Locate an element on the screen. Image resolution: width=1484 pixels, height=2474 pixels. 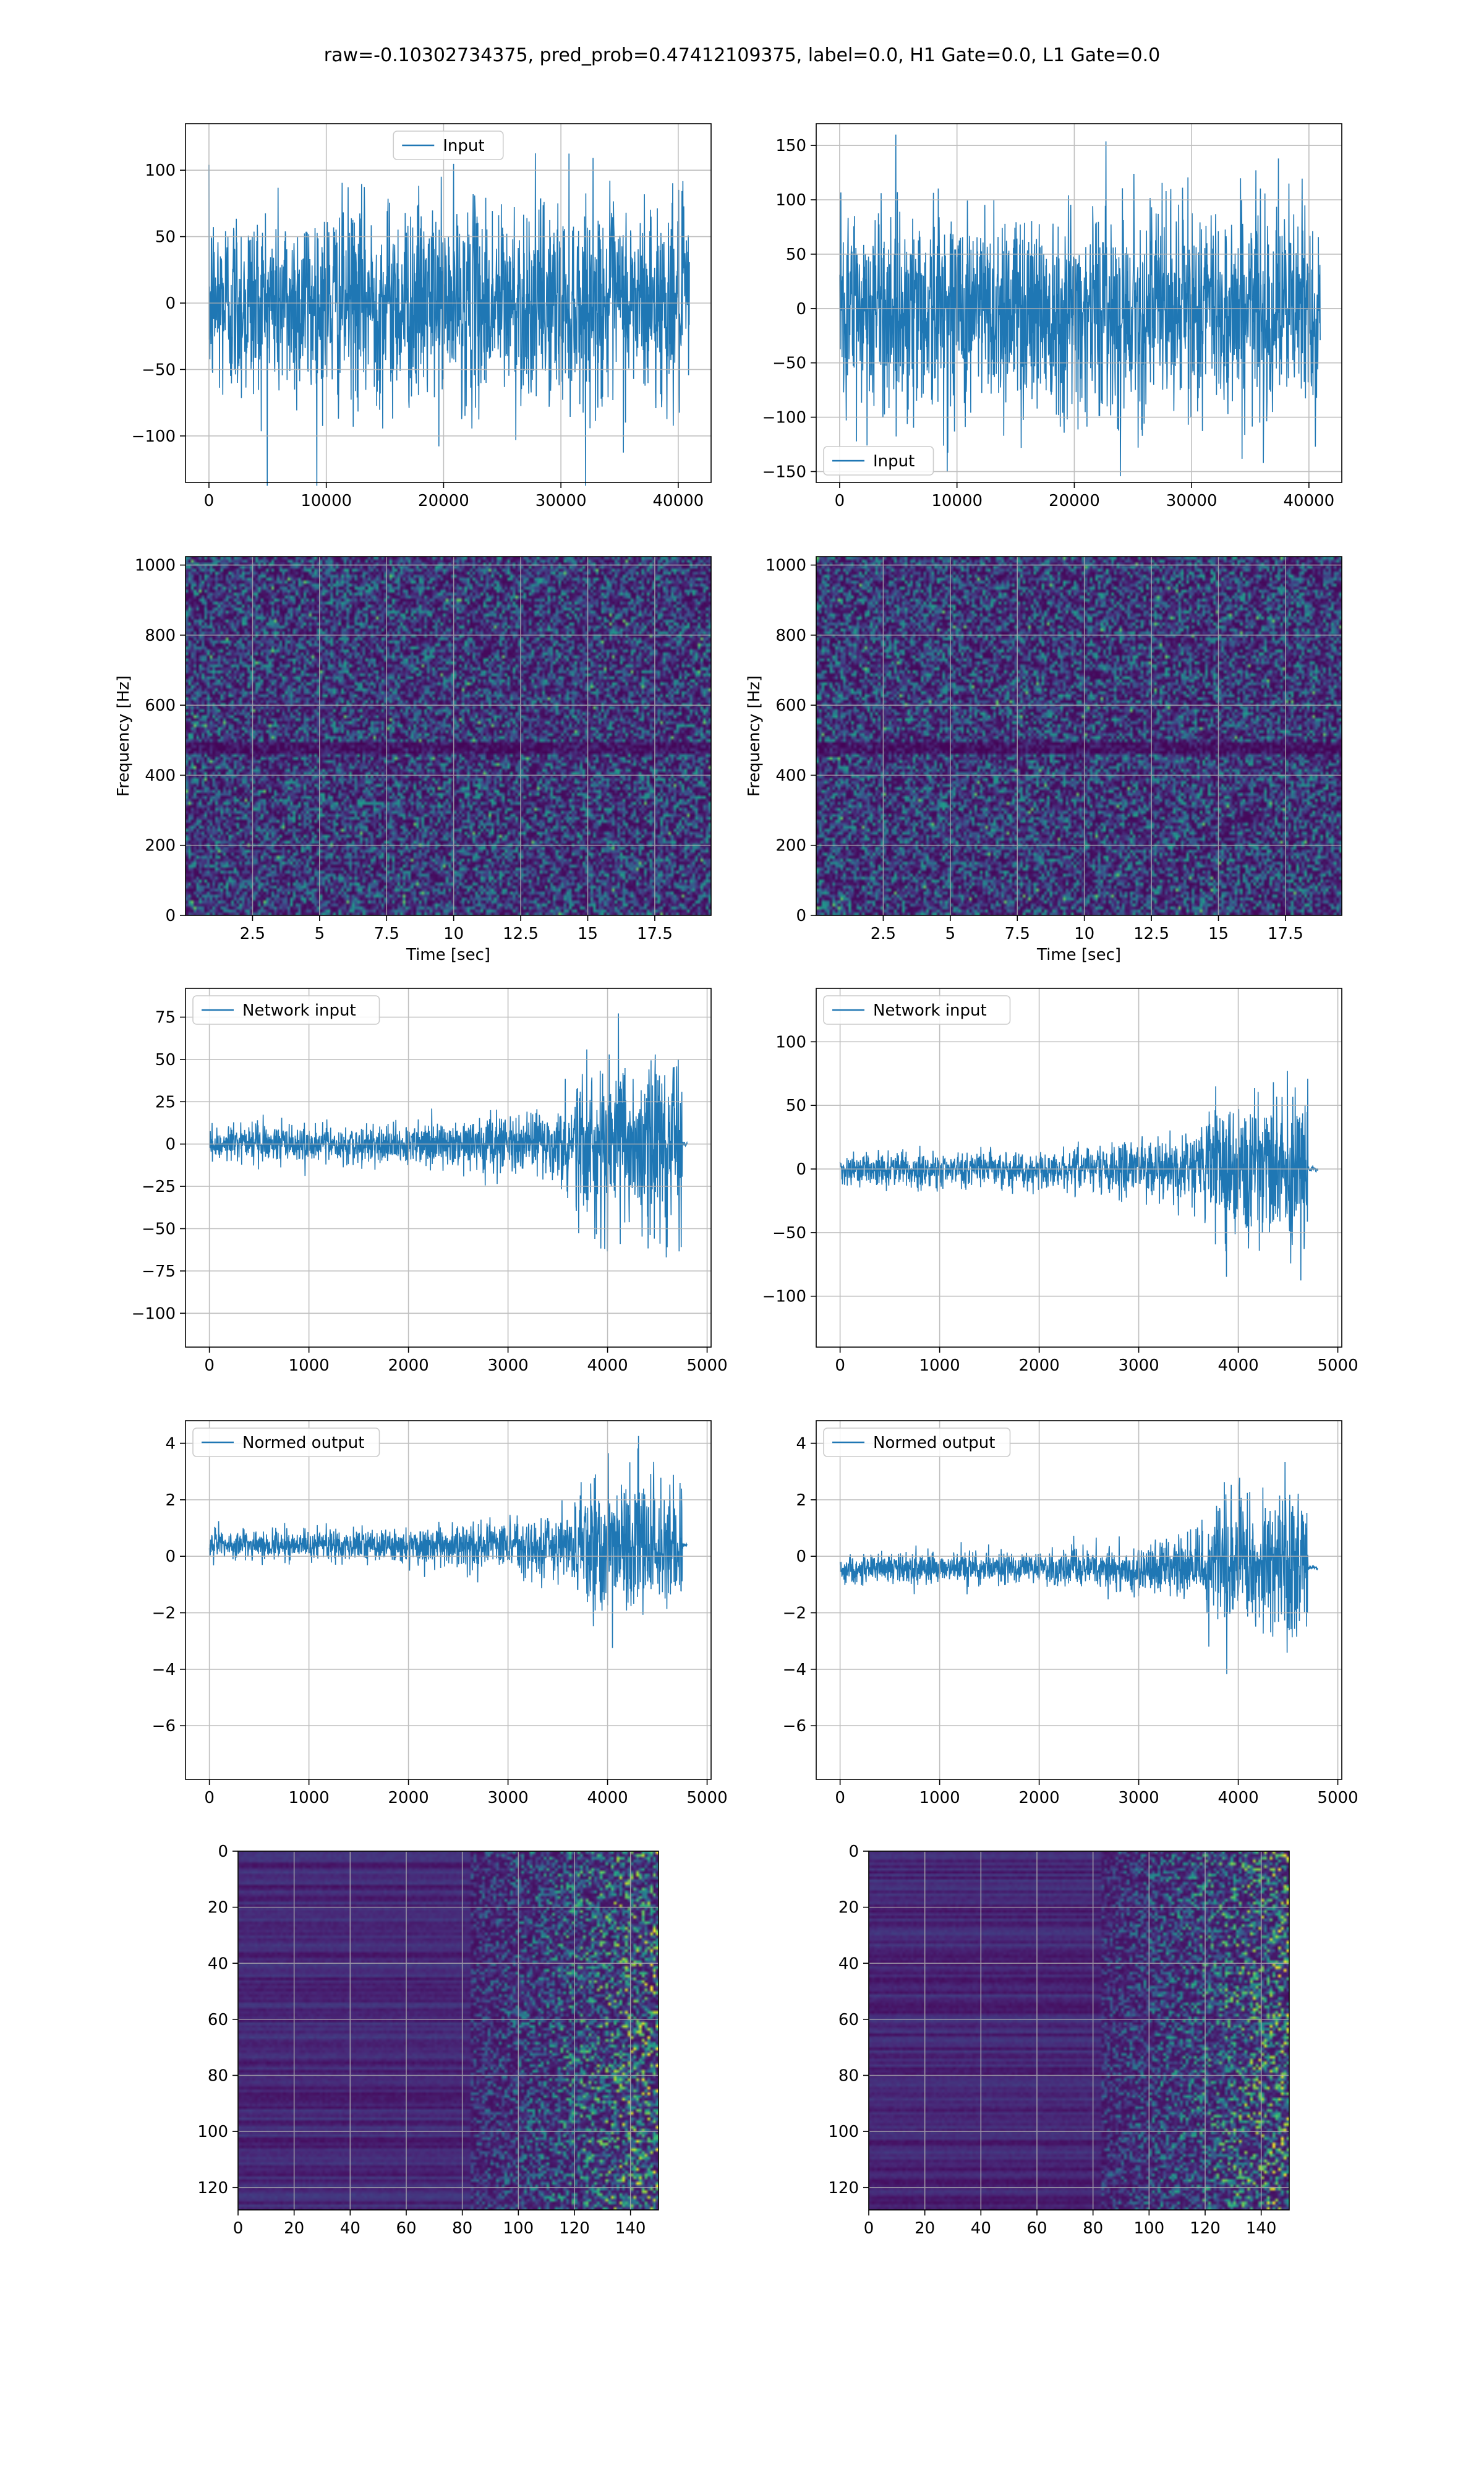
y-tick-label: −75 is located at coordinates (159, 1271).